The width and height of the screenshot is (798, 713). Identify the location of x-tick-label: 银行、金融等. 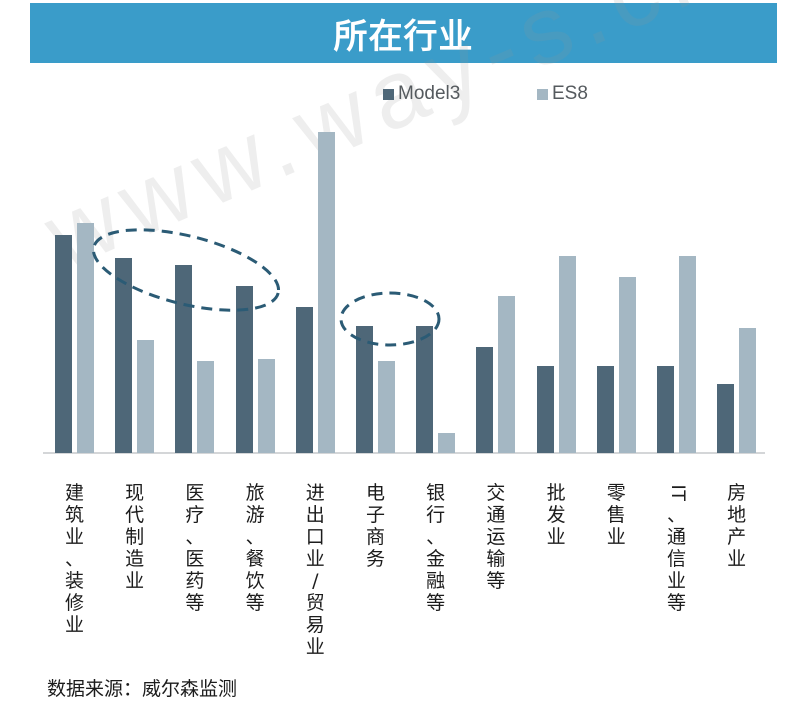
(436, 548).